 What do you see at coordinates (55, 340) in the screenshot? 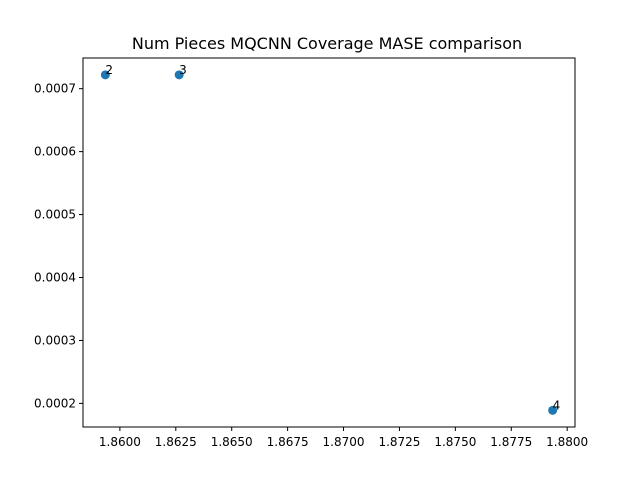
I see `y-tick-label: 0.0003` at bounding box center [55, 340].